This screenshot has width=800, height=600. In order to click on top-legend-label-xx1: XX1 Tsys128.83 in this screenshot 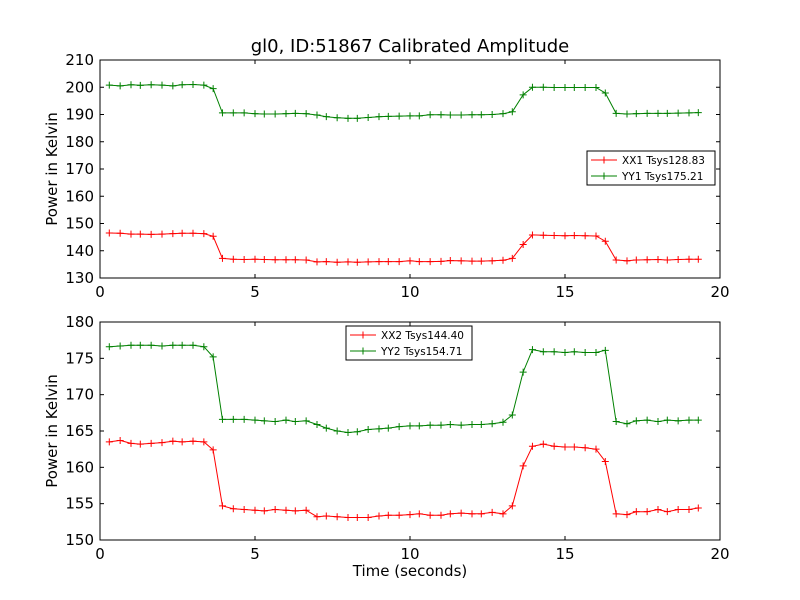, I will do `click(663, 161)`.